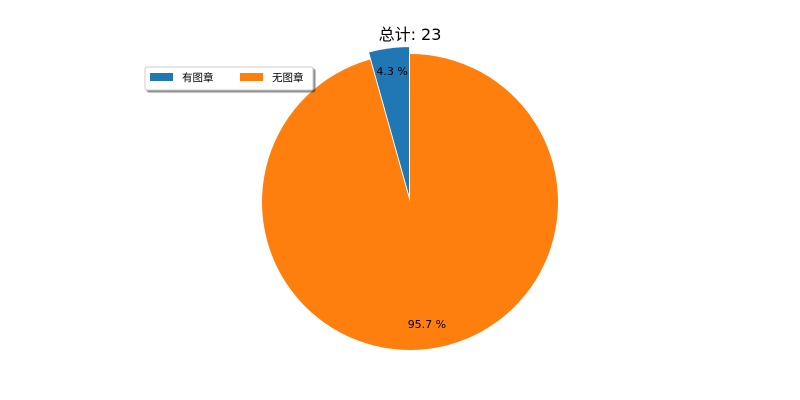 This screenshot has width=800, height=400. I want to click on pie-slice-labels: 4.3 % 95.7 %, so click(411, 198).